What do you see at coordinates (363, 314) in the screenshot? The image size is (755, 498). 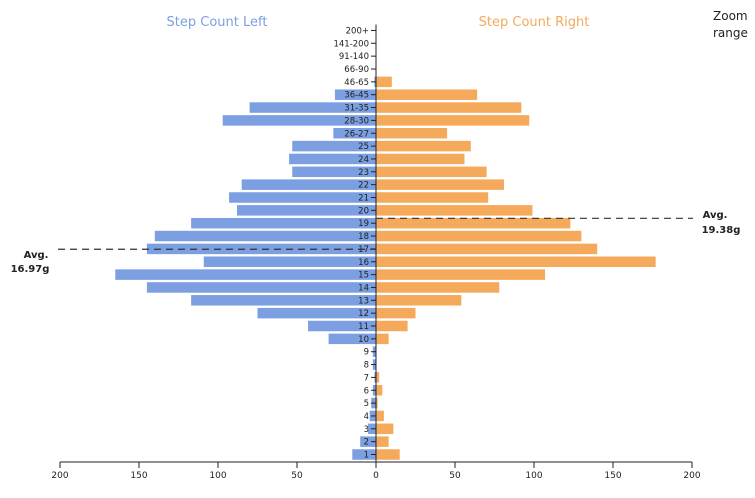 I see `category-label-12: 12` at bounding box center [363, 314].